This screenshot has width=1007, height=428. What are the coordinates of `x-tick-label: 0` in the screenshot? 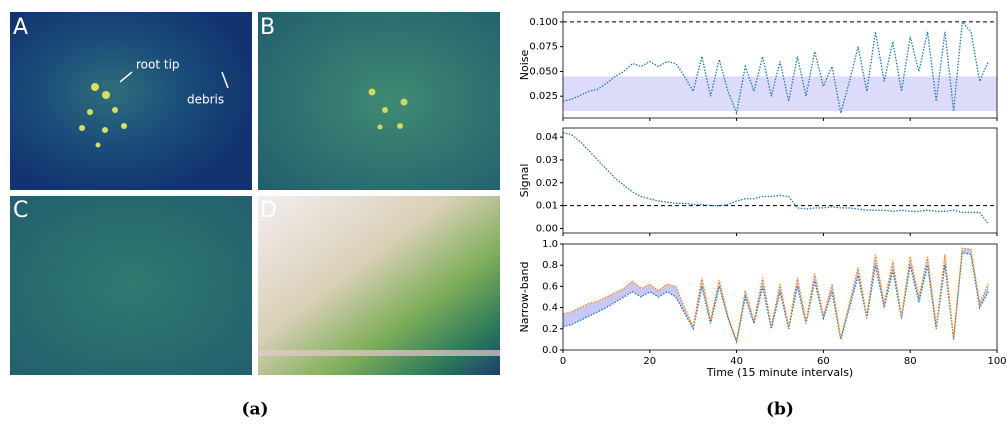 It's located at (563, 361).